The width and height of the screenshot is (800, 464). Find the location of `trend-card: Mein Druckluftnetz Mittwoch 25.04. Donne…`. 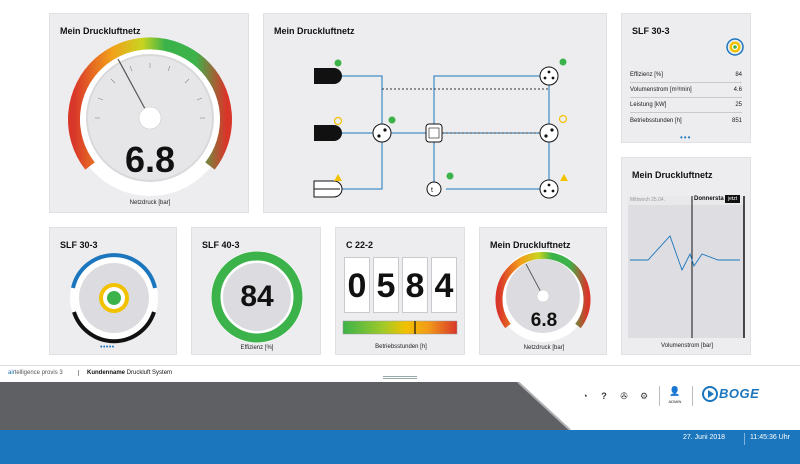

trend-card: Mein Druckluftnetz Mittwoch 25.04. Donne… is located at coordinates (686, 256).